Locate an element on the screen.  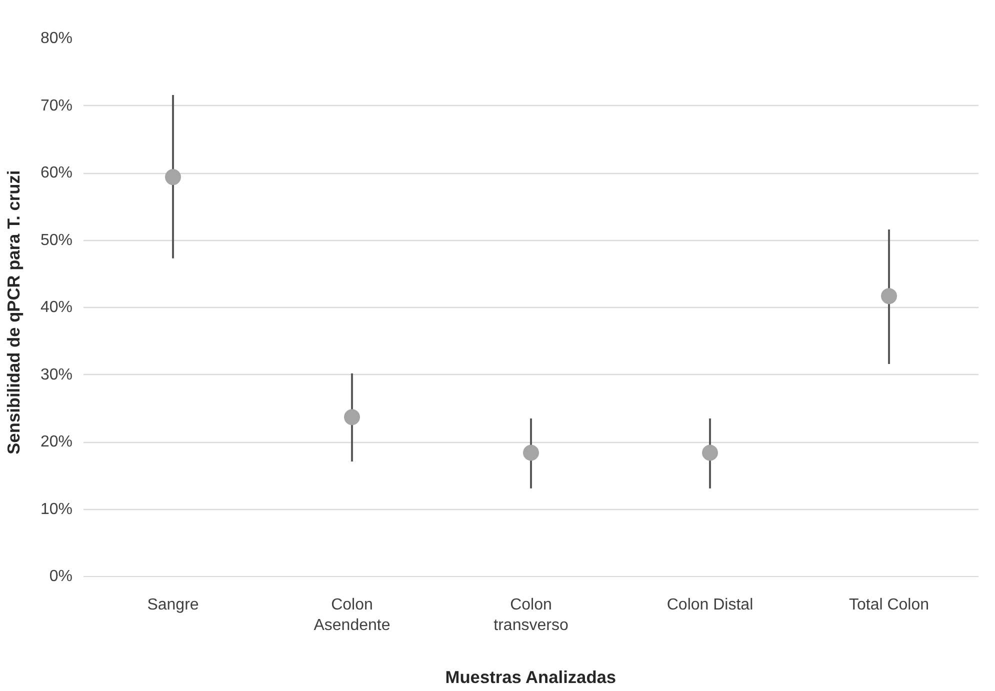
y-tick-label: 0% is located at coordinates (60, 576).